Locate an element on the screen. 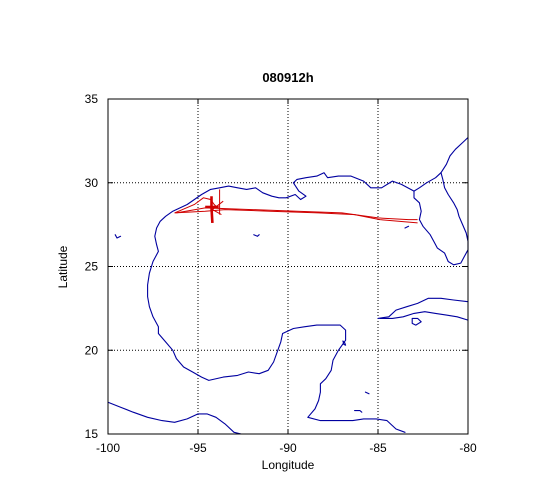 Image resolution: width=540 pixels, height=502 pixels. storm-track-layer is located at coordinates (296, 206).